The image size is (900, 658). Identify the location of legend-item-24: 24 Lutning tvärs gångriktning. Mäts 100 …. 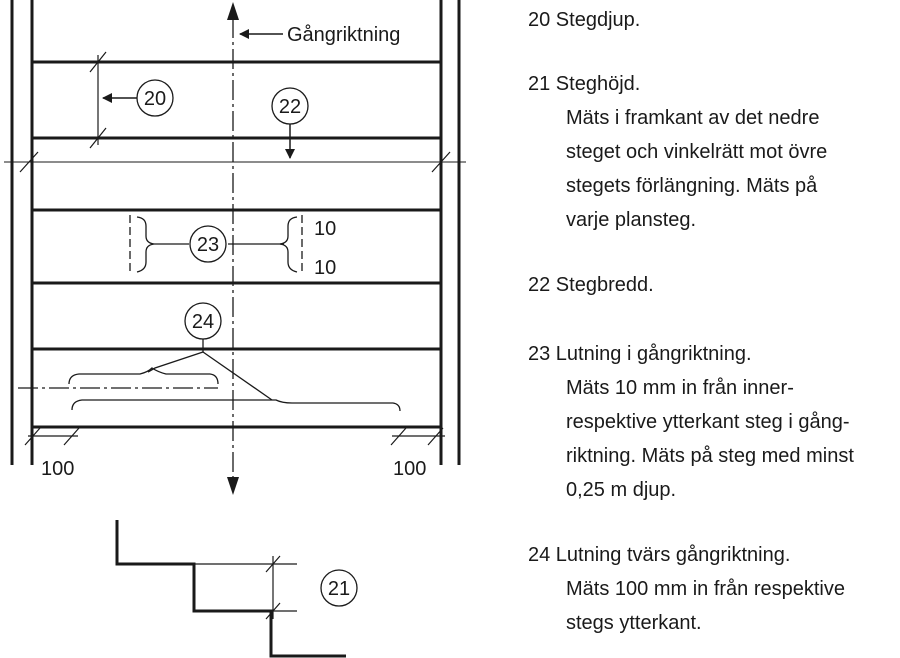
(714, 589).